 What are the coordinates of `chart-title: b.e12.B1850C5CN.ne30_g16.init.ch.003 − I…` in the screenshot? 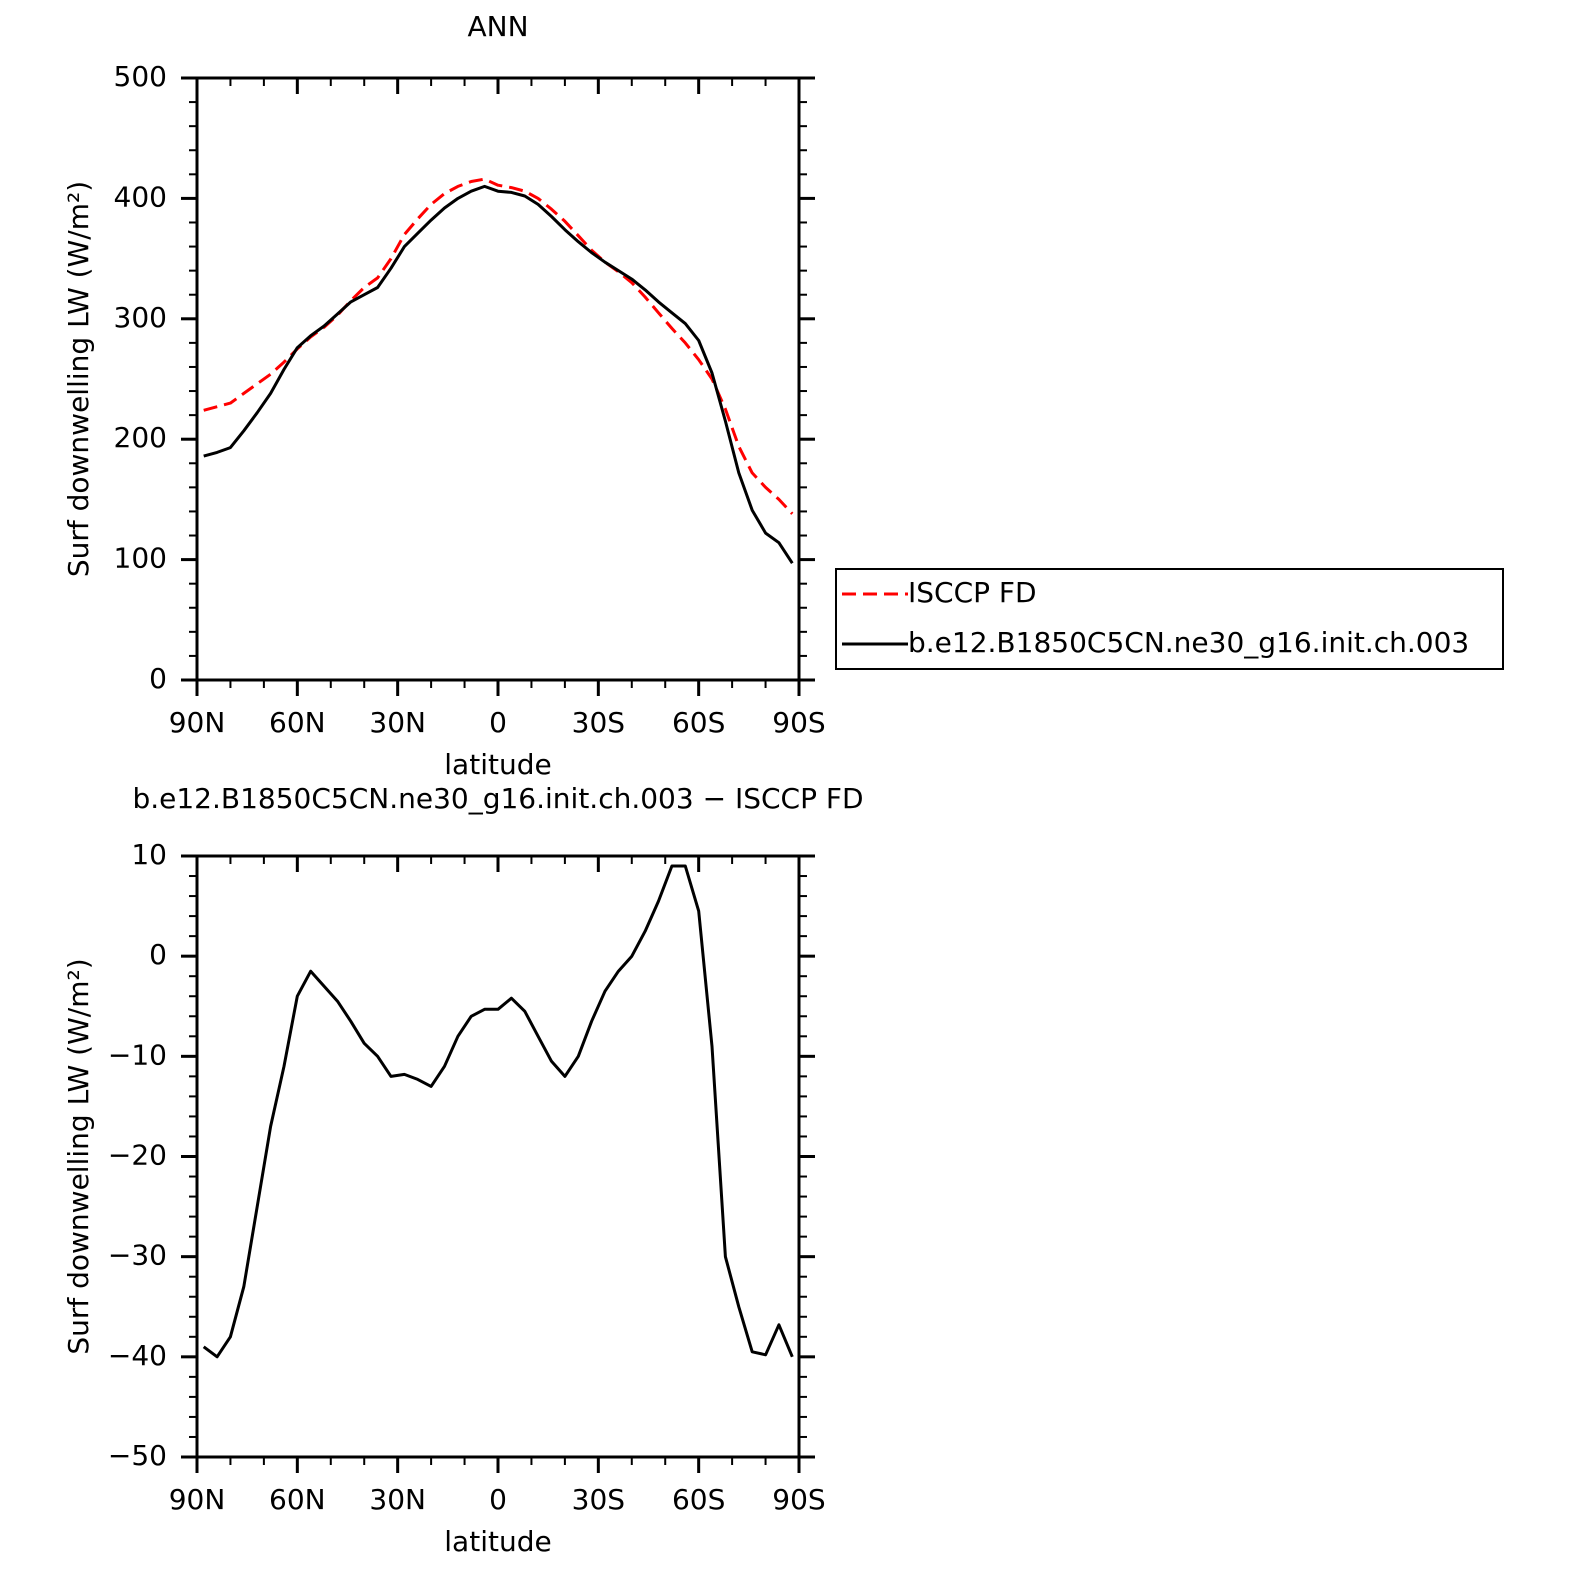 It's located at (497, 798).